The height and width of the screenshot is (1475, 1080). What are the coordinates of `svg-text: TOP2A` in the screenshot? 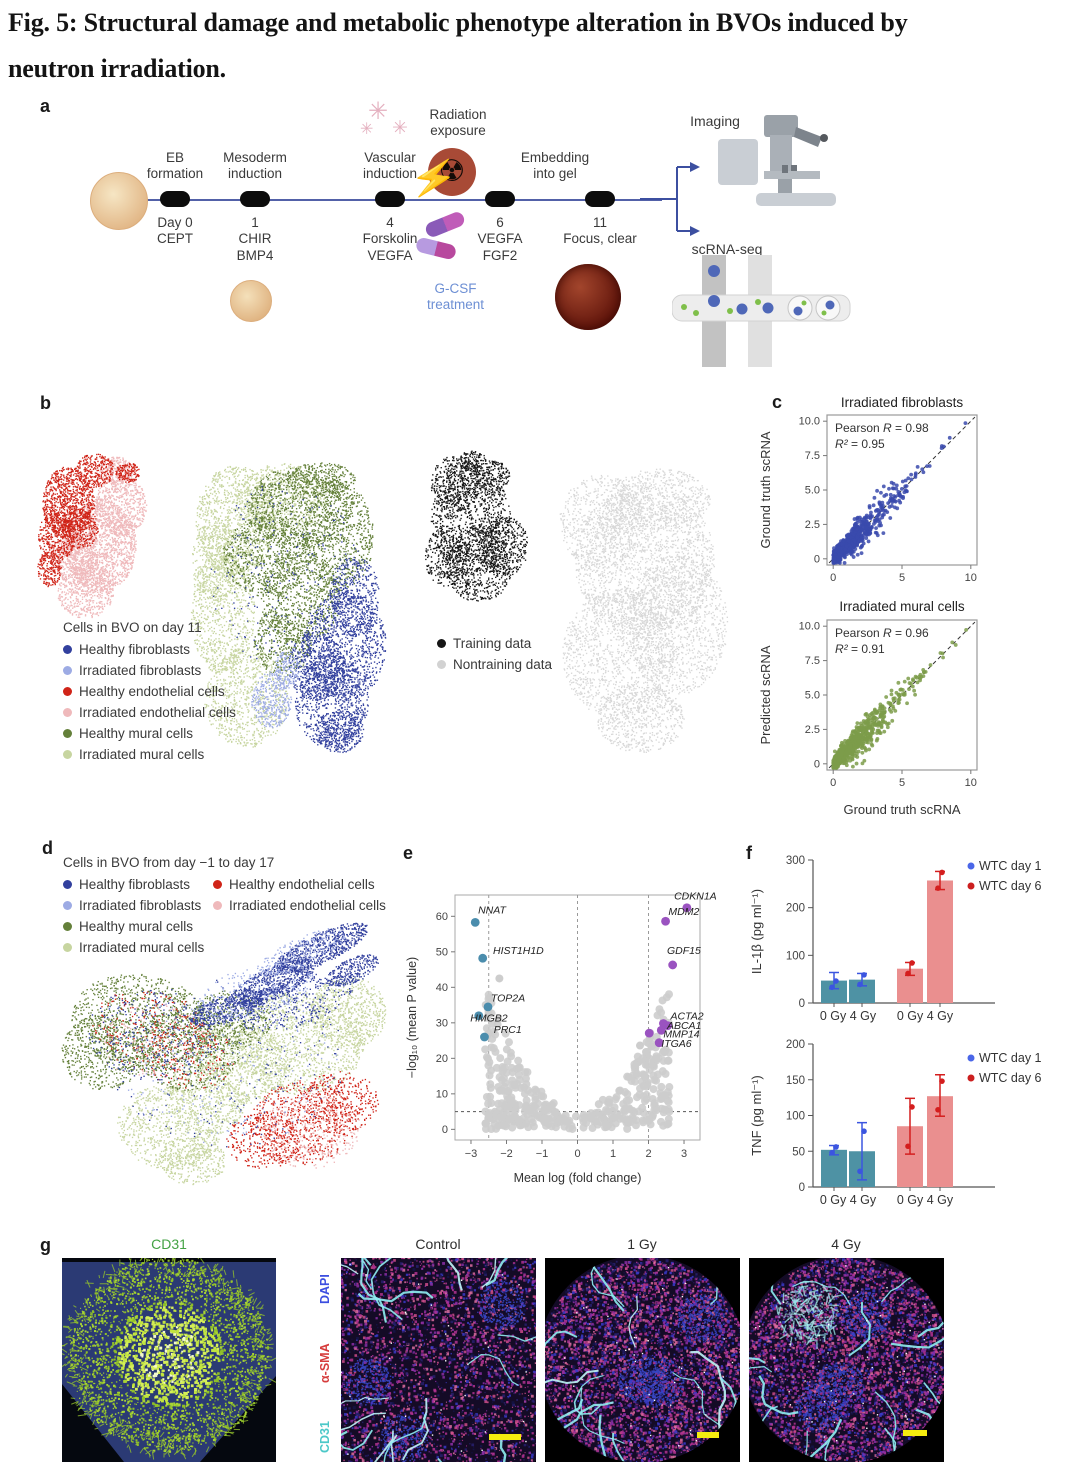 It's located at (508, 999).